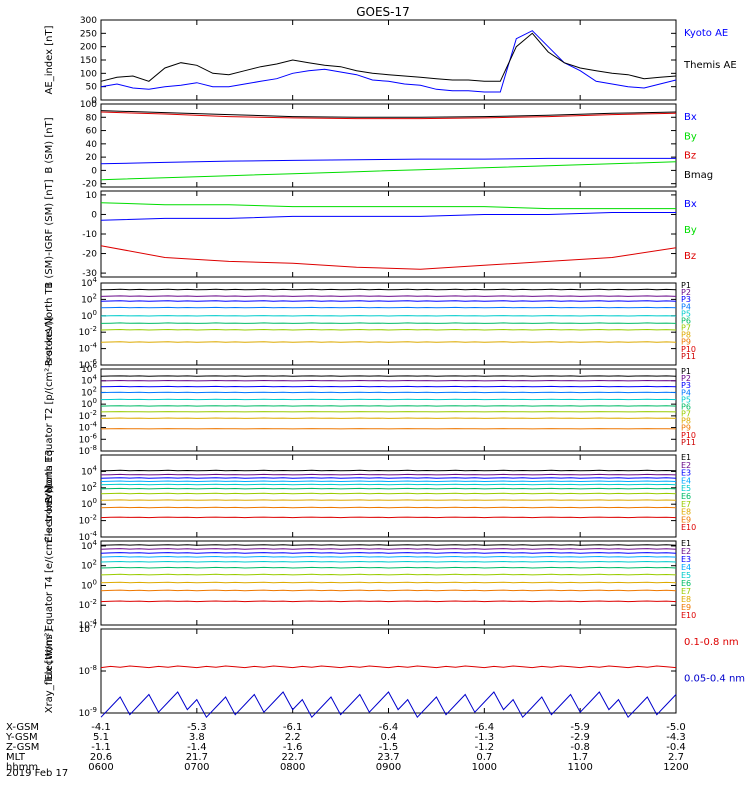  What do you see at coordinates (676, 737) in the screenshot?
I see `ephem-cell: -4.3` at bounding box center [676, 737].